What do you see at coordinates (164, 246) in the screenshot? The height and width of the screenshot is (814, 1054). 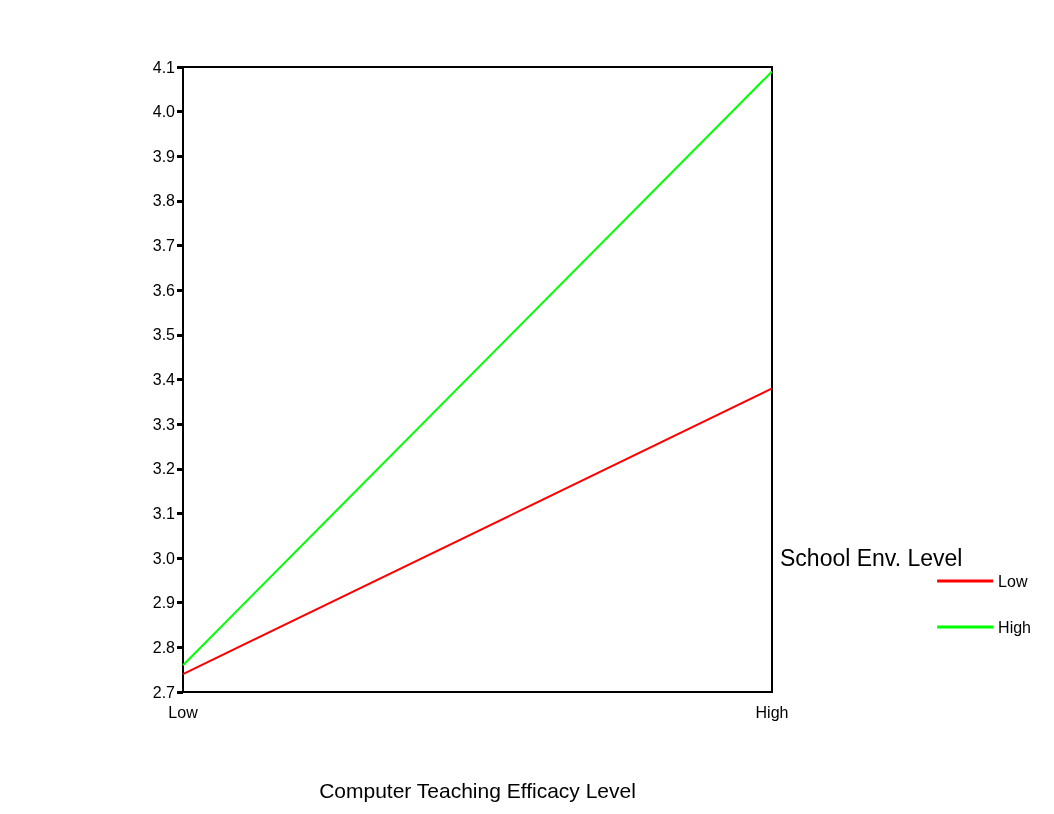 I see `y-tick-label: 3.7` at bounding box center [164, 246].